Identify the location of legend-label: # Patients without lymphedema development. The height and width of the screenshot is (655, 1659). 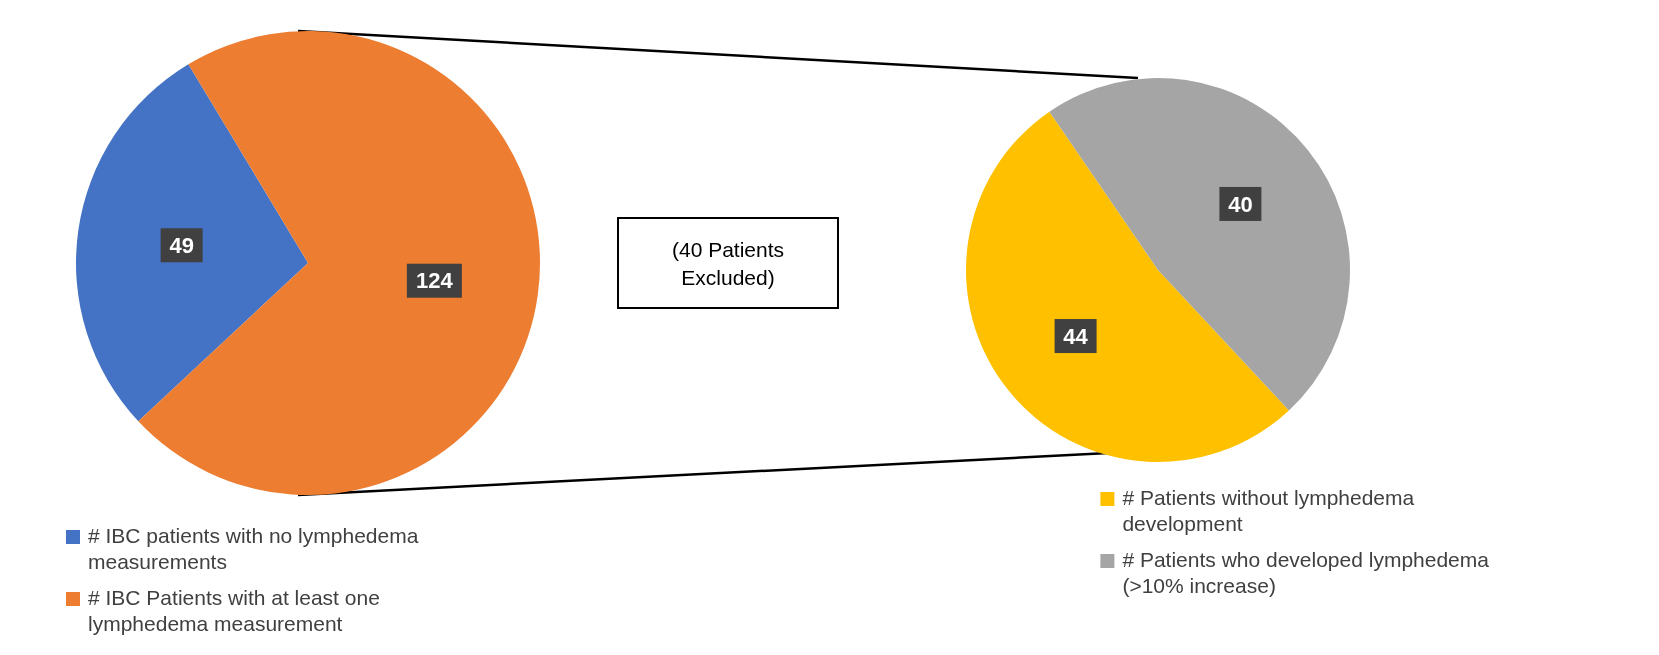
(1268, 510).